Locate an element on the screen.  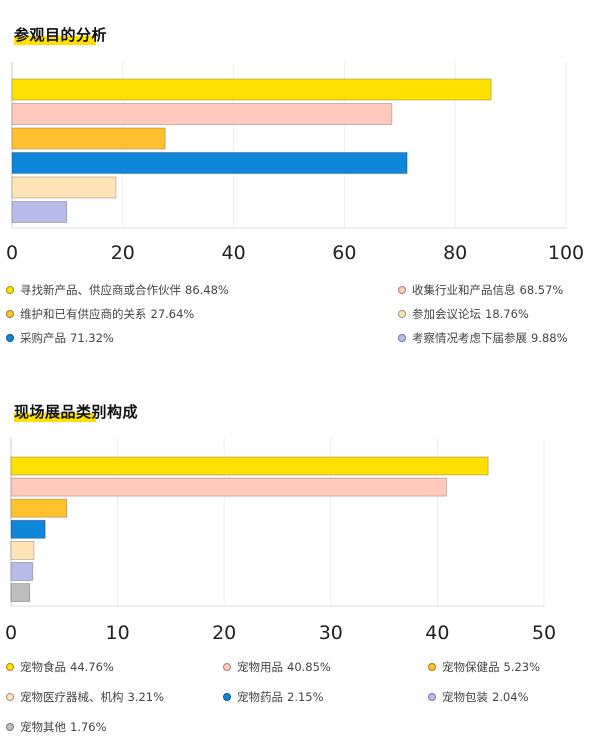
legend-item: 宠物食品 44.76% is located at coordinates (60, 667).